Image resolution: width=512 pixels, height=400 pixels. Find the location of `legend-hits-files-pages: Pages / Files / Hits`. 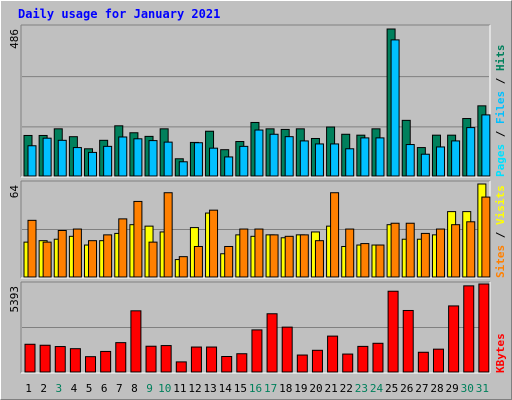

legend-hits-files-pages: Pages / Files / Hits is located at coordinates (500, 111).